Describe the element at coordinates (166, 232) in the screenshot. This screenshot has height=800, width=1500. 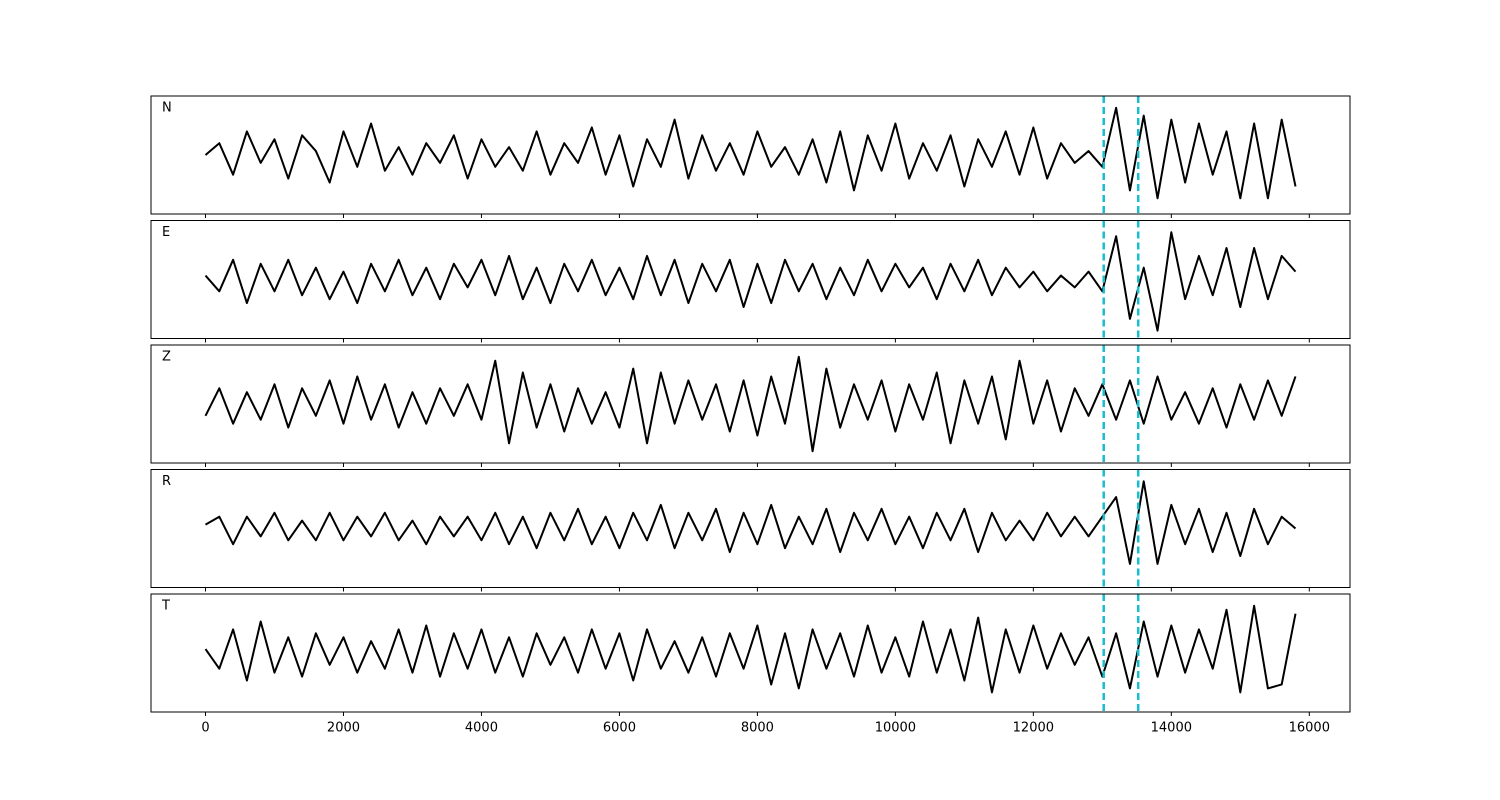
I see `panel-label: E` at that location.